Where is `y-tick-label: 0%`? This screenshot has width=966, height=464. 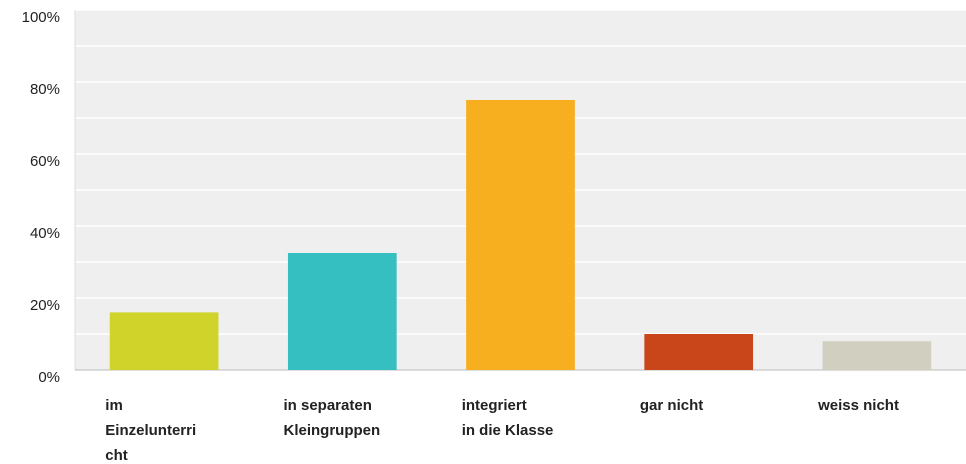 y-tick-label: 0% is located at coordinates (49, 377).